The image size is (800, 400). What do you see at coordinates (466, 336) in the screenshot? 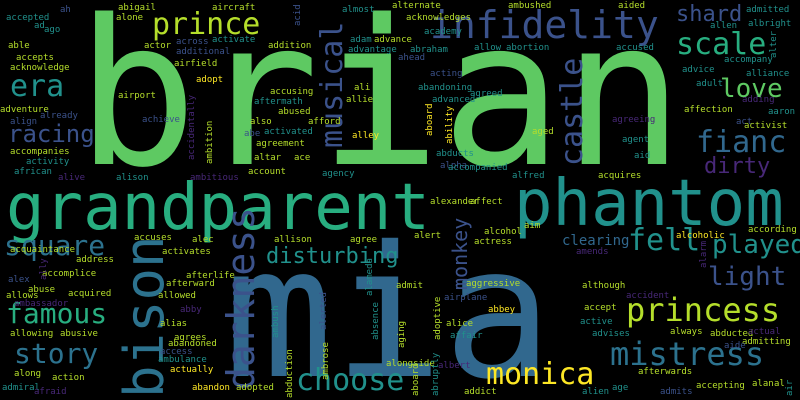
I see `word-affair: affair` at bounding box center [466, 336].